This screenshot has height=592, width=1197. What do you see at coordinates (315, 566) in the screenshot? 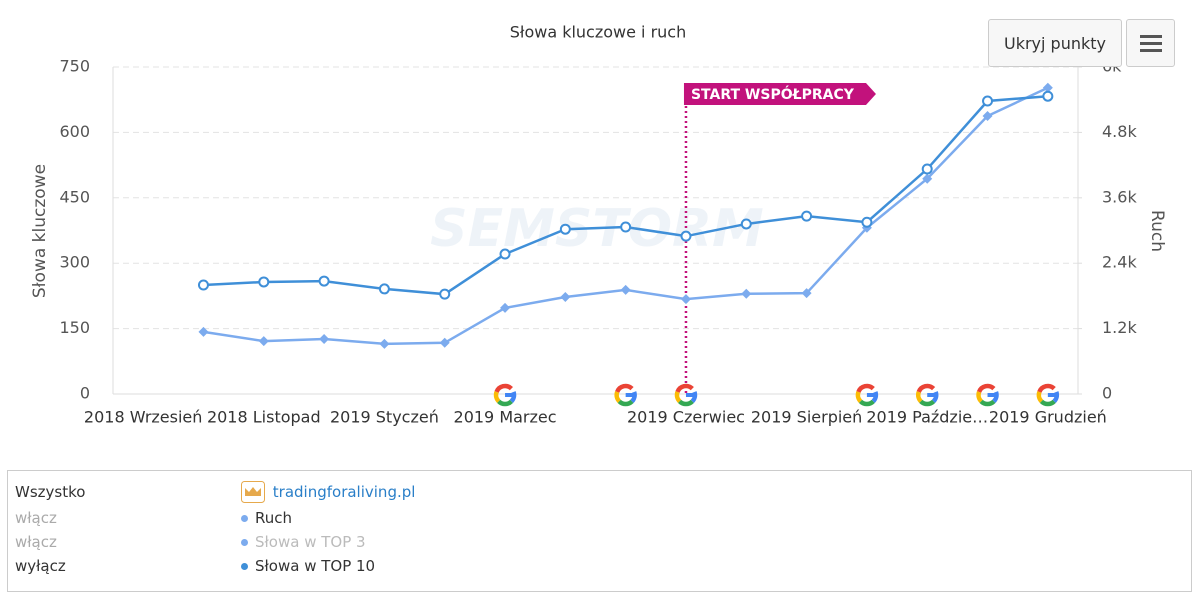
I see `legend-label: Słowa w TOP 10` at bounding box center [315, 566].